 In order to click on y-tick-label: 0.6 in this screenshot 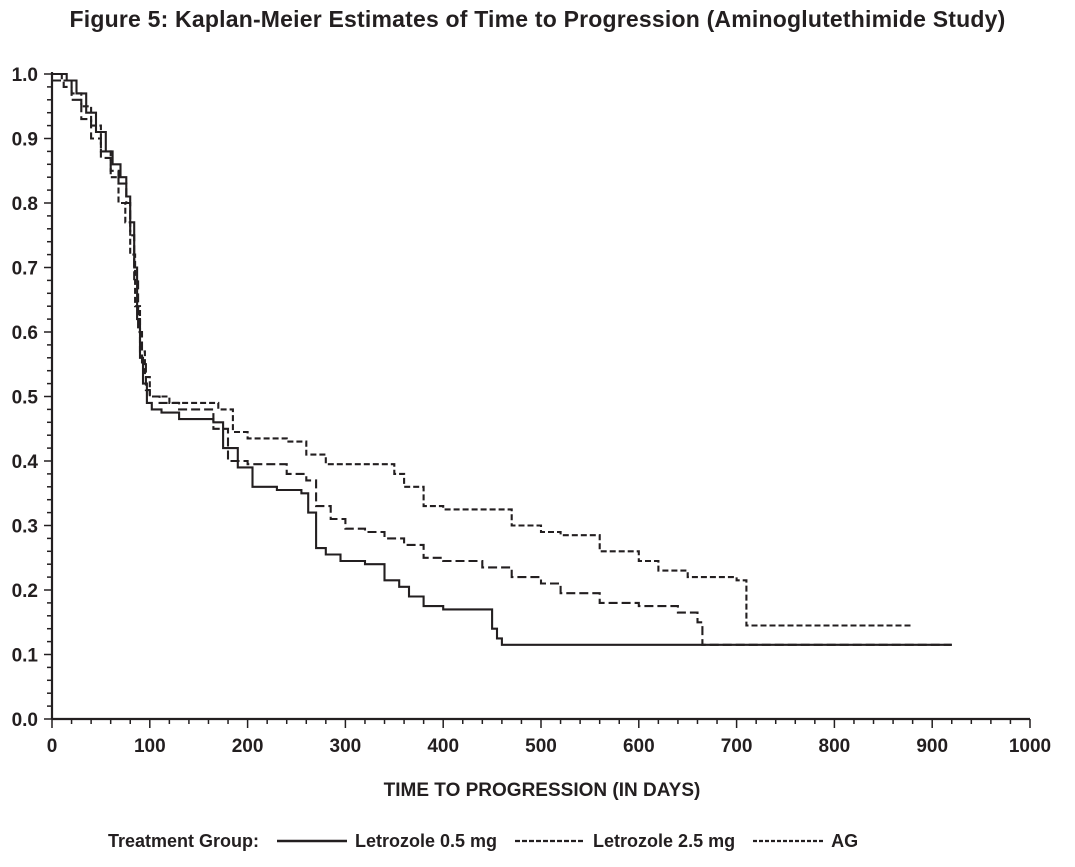, I will do `click(25, 333)`.